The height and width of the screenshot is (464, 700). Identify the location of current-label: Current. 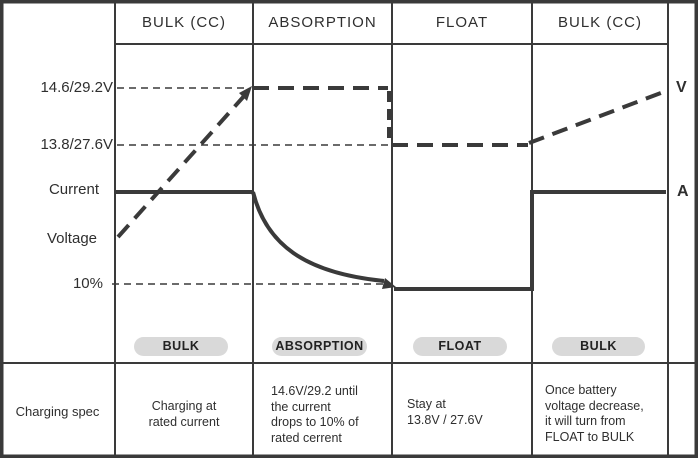
(73, 189).